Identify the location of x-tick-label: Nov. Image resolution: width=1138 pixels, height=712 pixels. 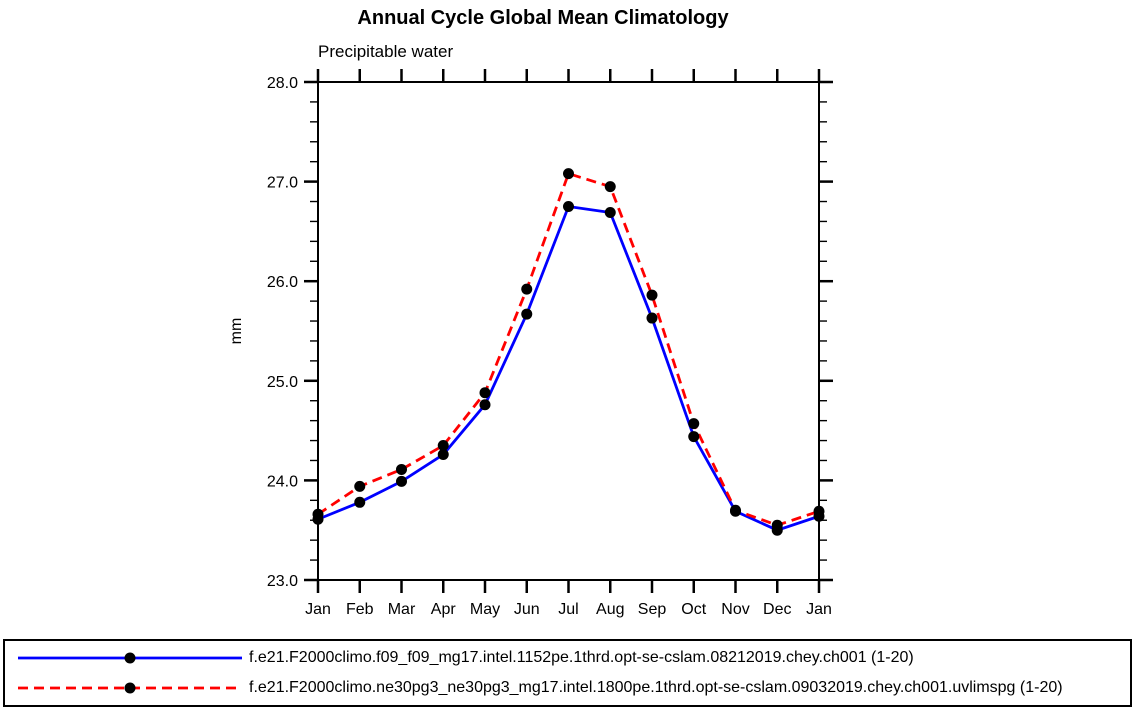
(735, 609).